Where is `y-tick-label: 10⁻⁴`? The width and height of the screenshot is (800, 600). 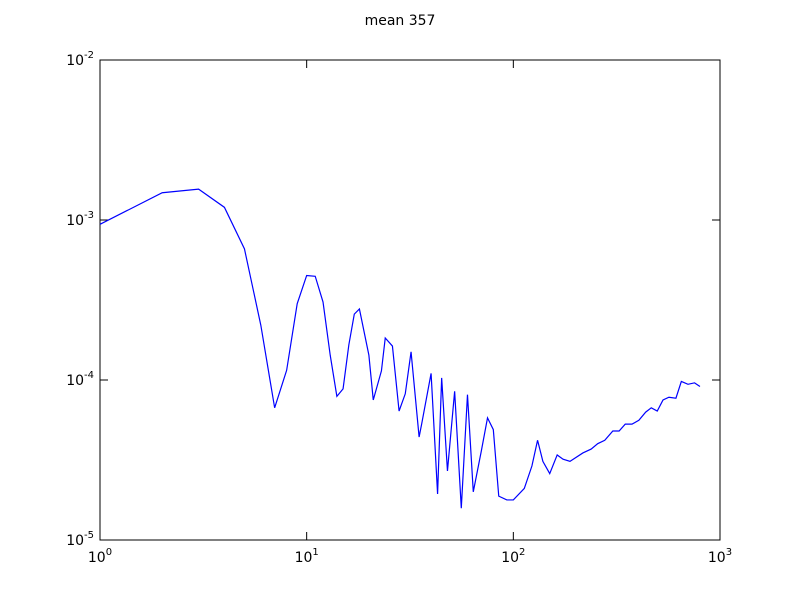
y-tick-label: 10⁻⁴ is located at coordinates (80, 379).